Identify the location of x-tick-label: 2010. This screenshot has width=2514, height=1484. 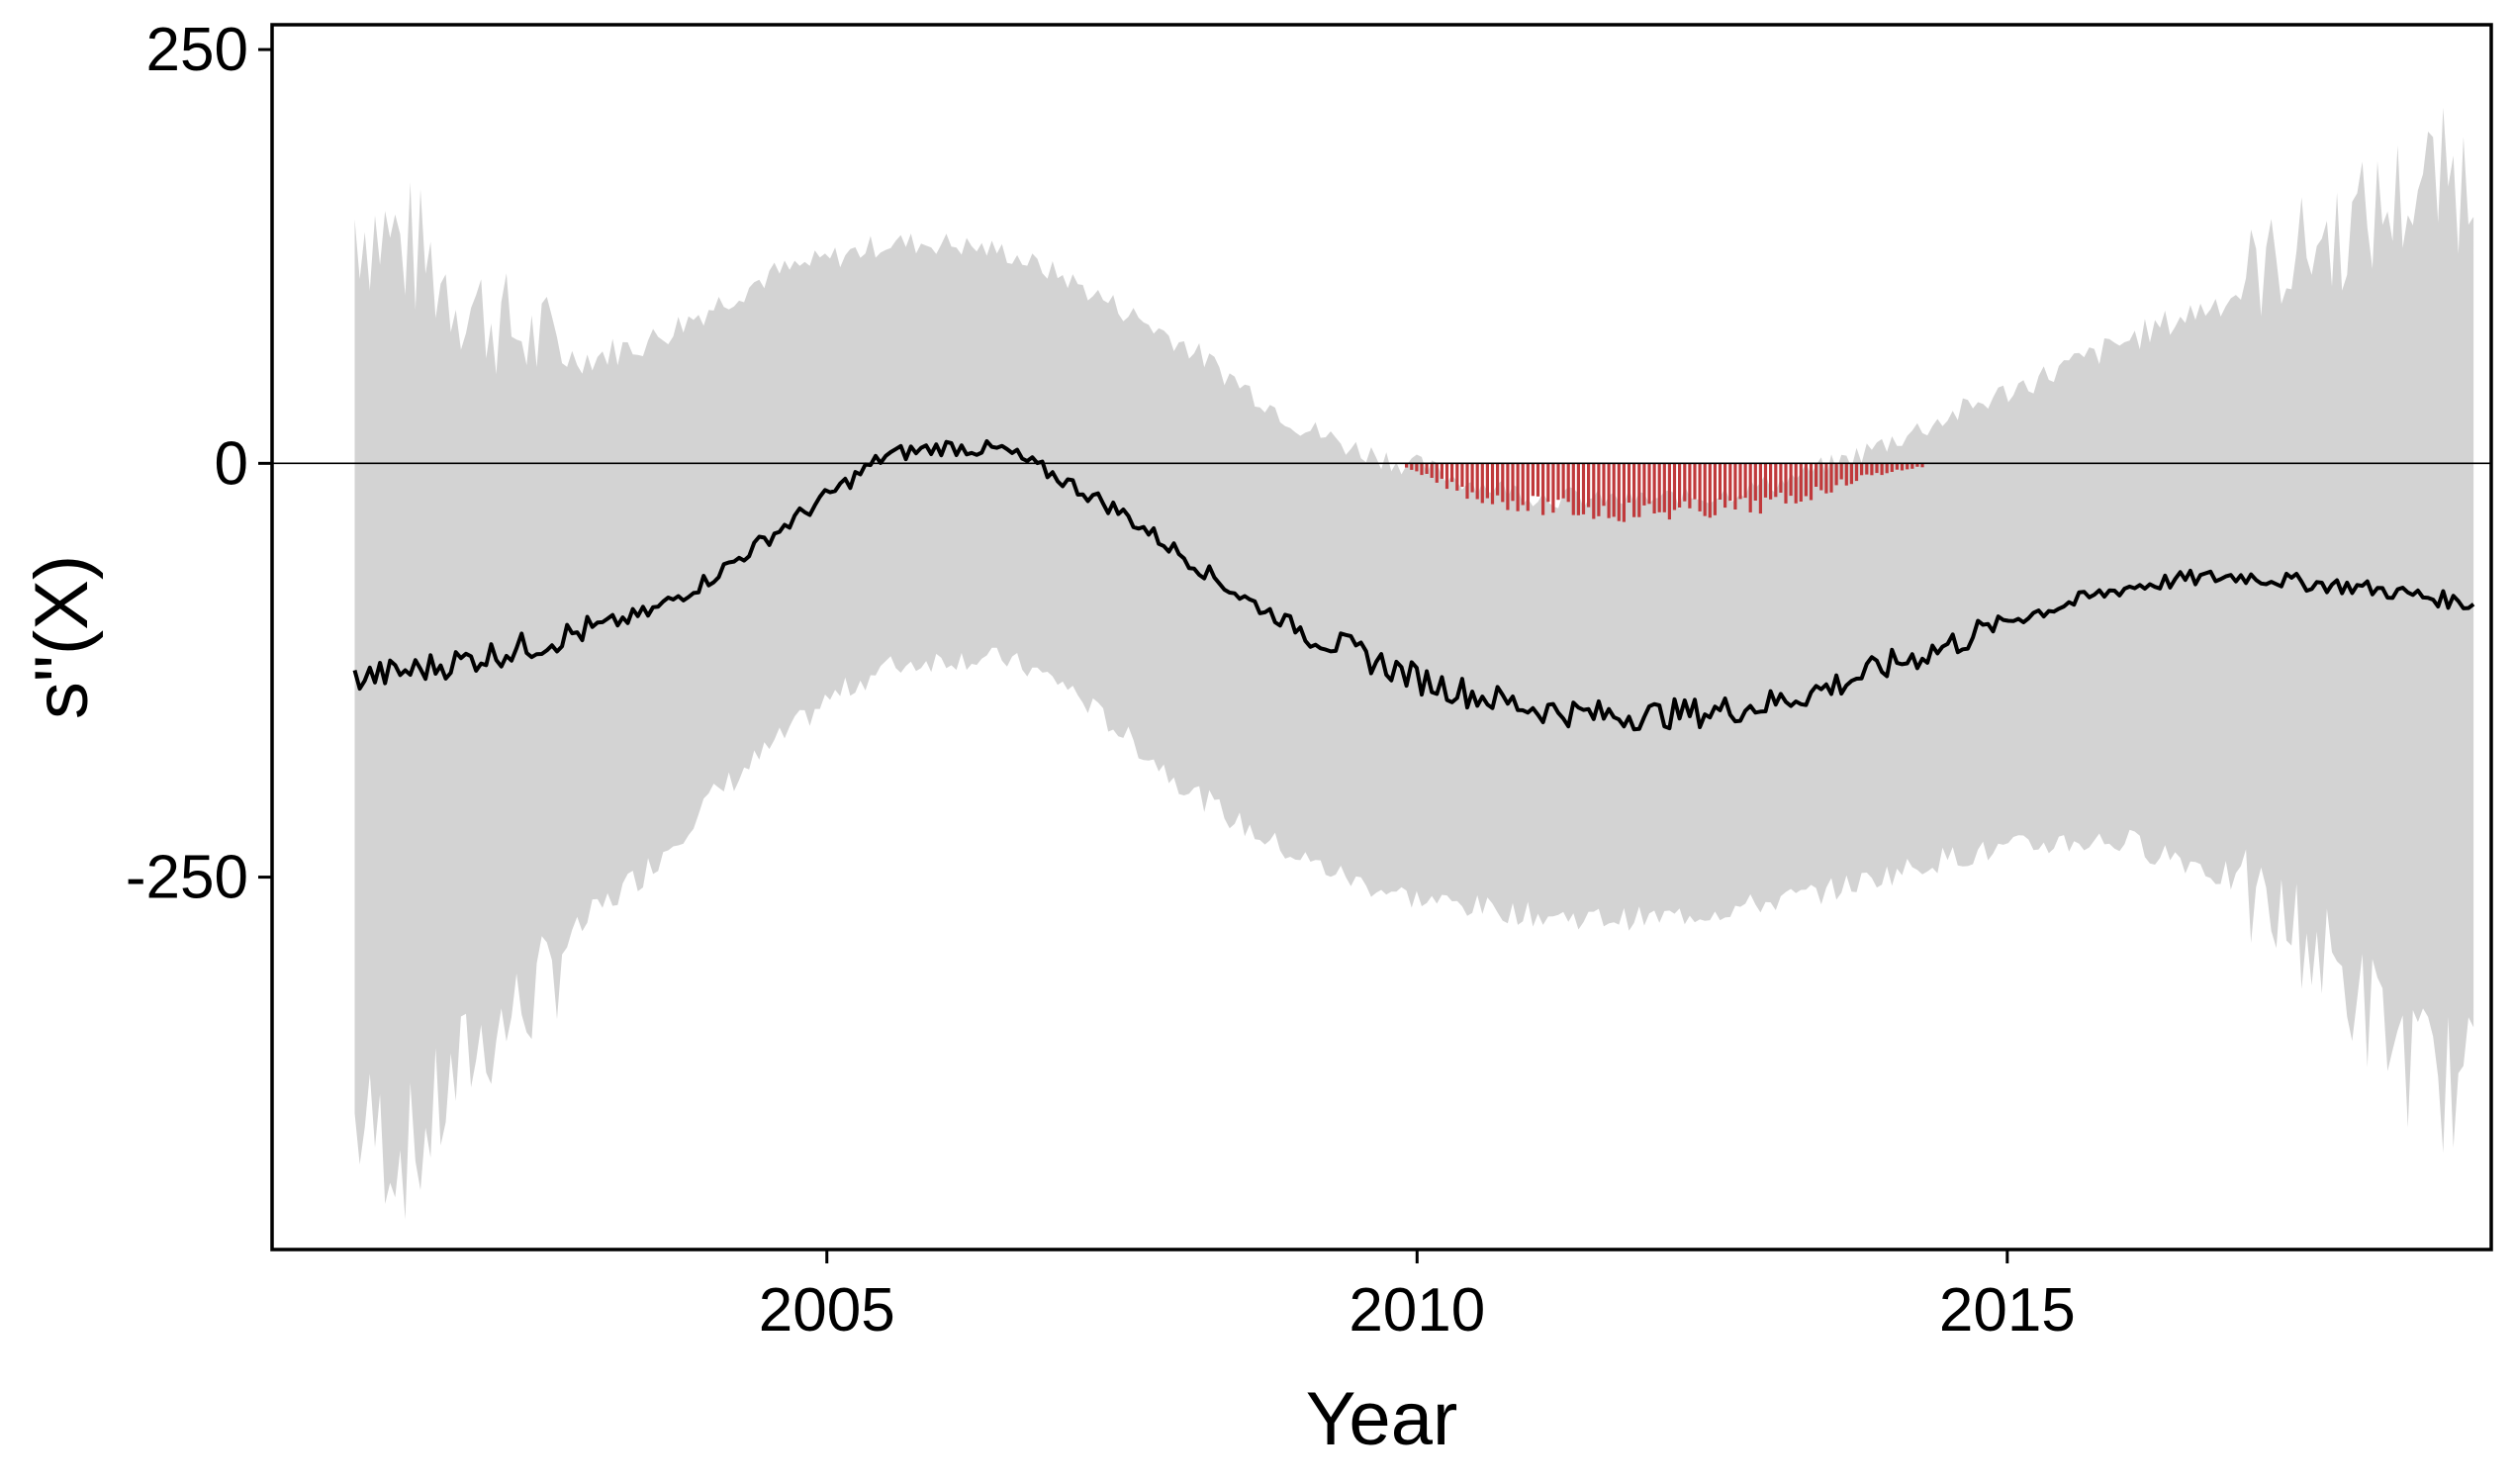
(1417, 1310).